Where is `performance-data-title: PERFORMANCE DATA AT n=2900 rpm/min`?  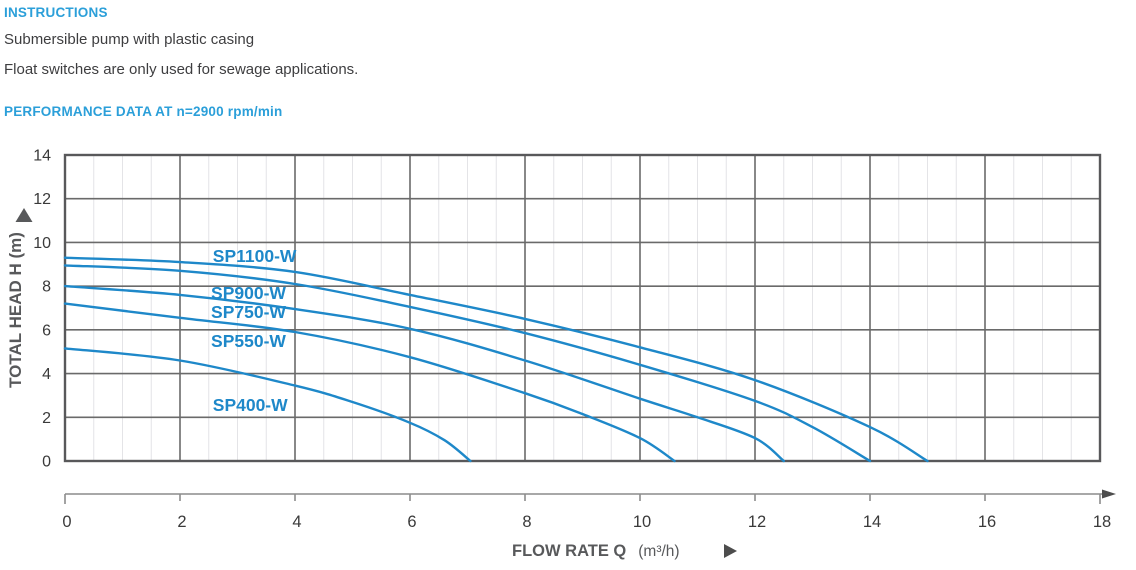 performance-data-title: PERFORMANCE DATA AT n=2900 rpm/min is located at coordinates (143, 111).